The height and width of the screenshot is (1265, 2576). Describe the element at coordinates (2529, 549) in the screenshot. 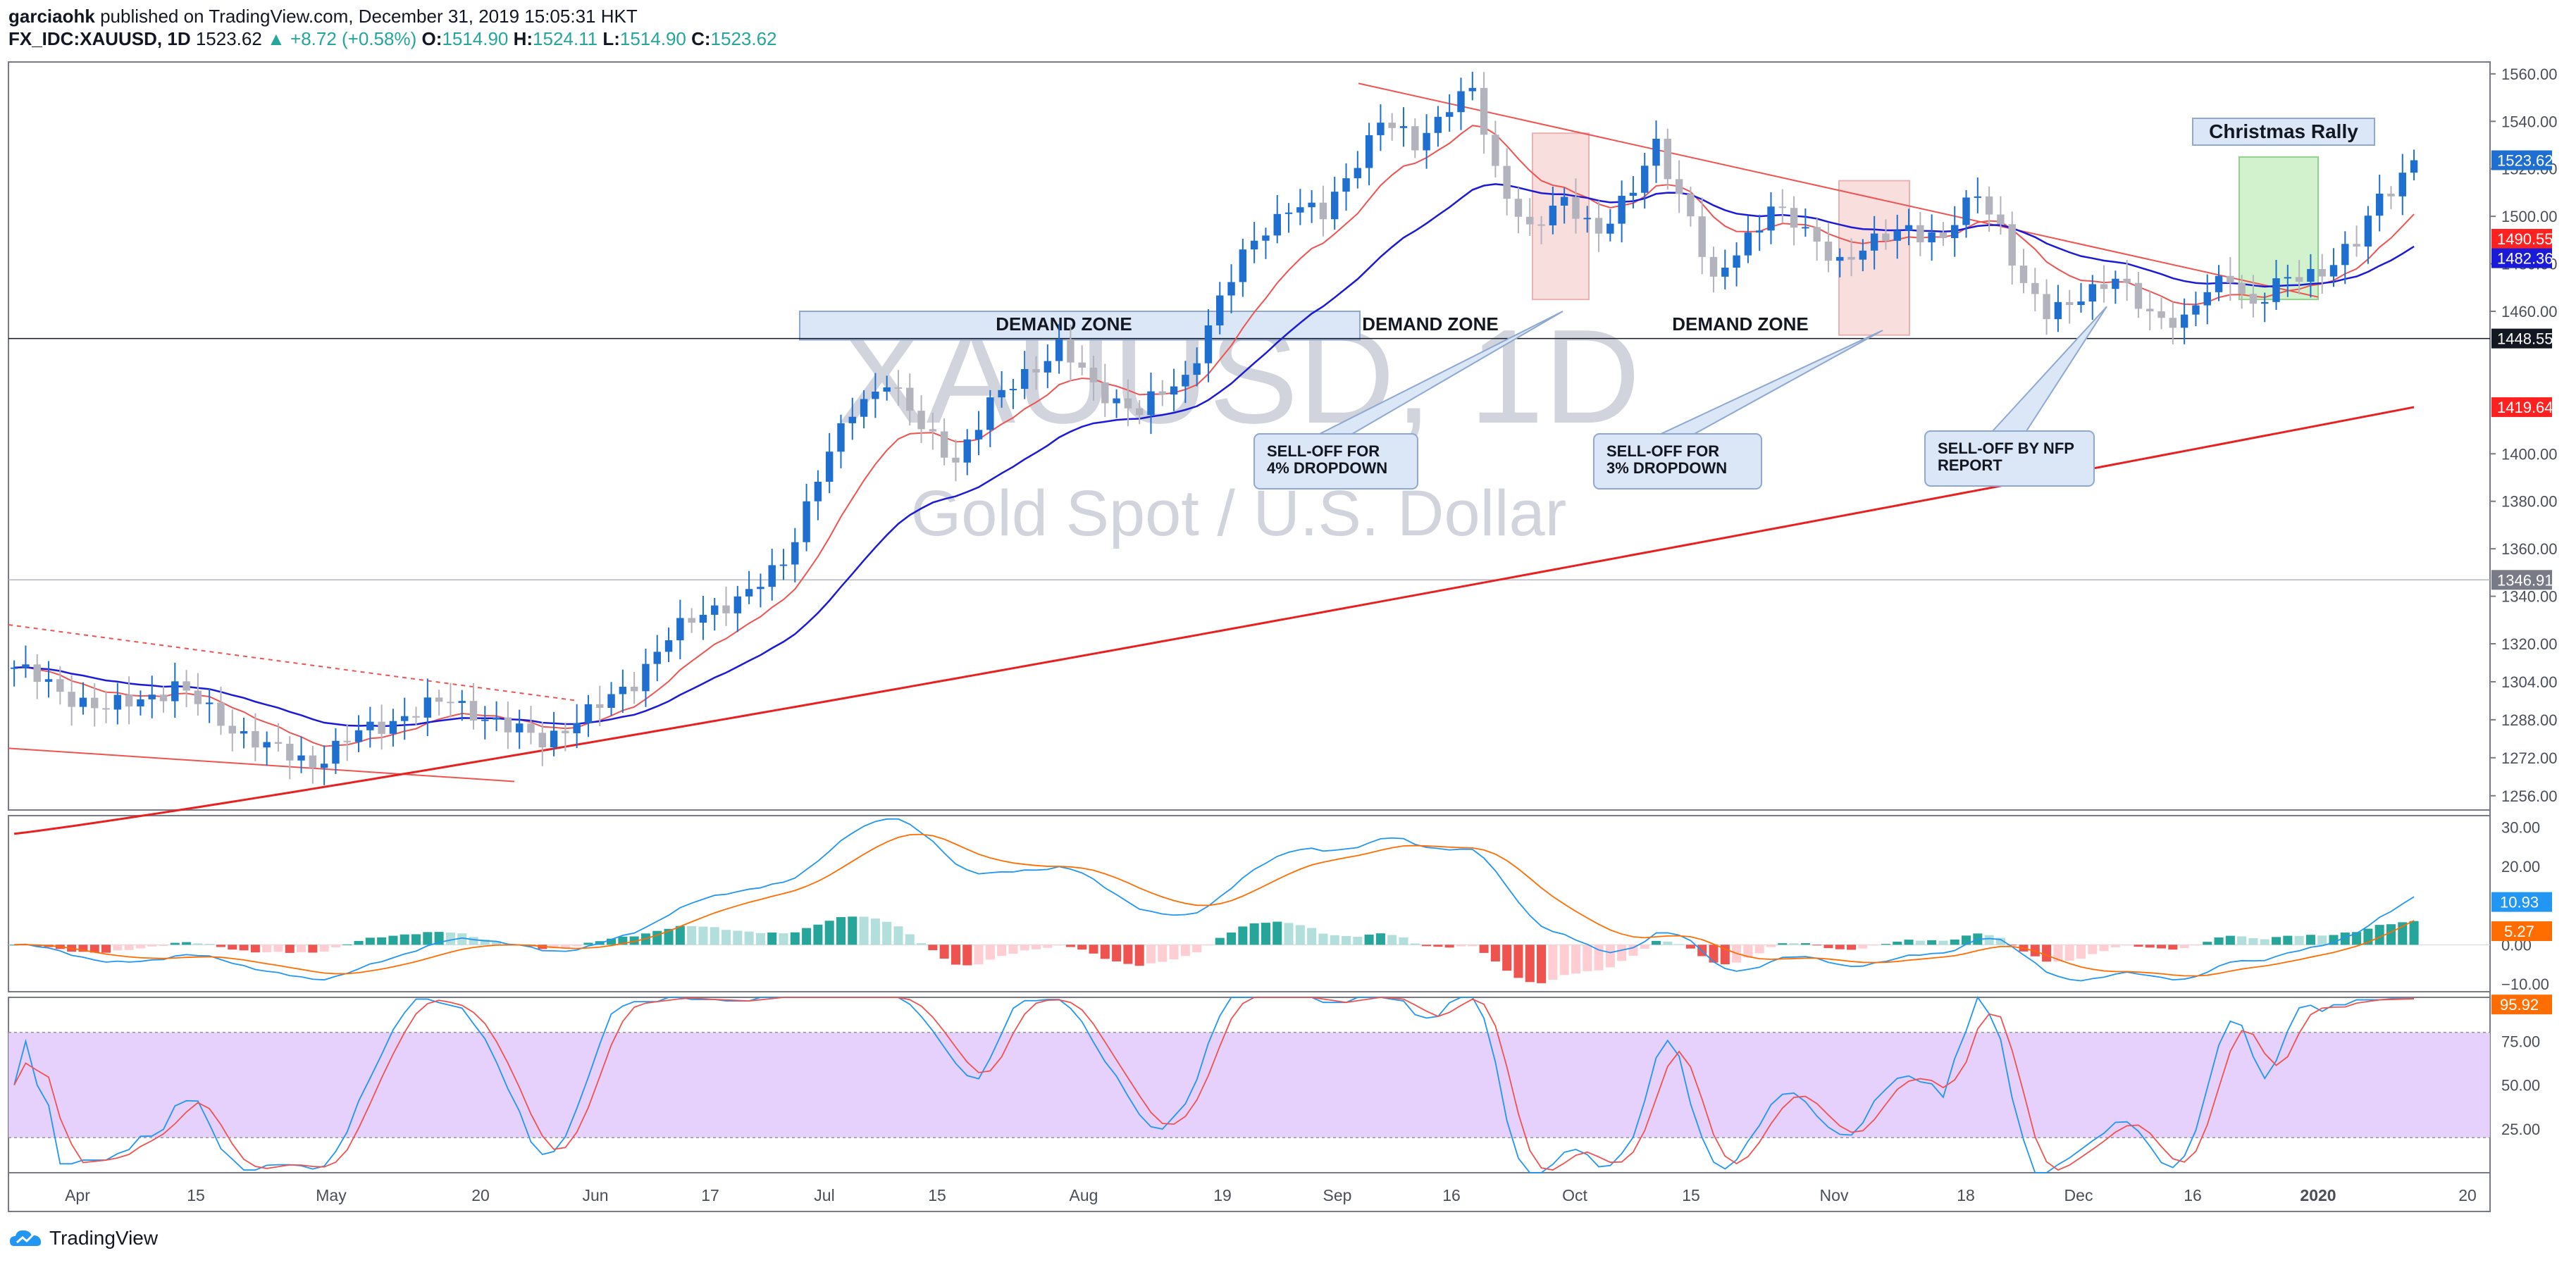

I see `price-tick-label: 1360.00` at that location.